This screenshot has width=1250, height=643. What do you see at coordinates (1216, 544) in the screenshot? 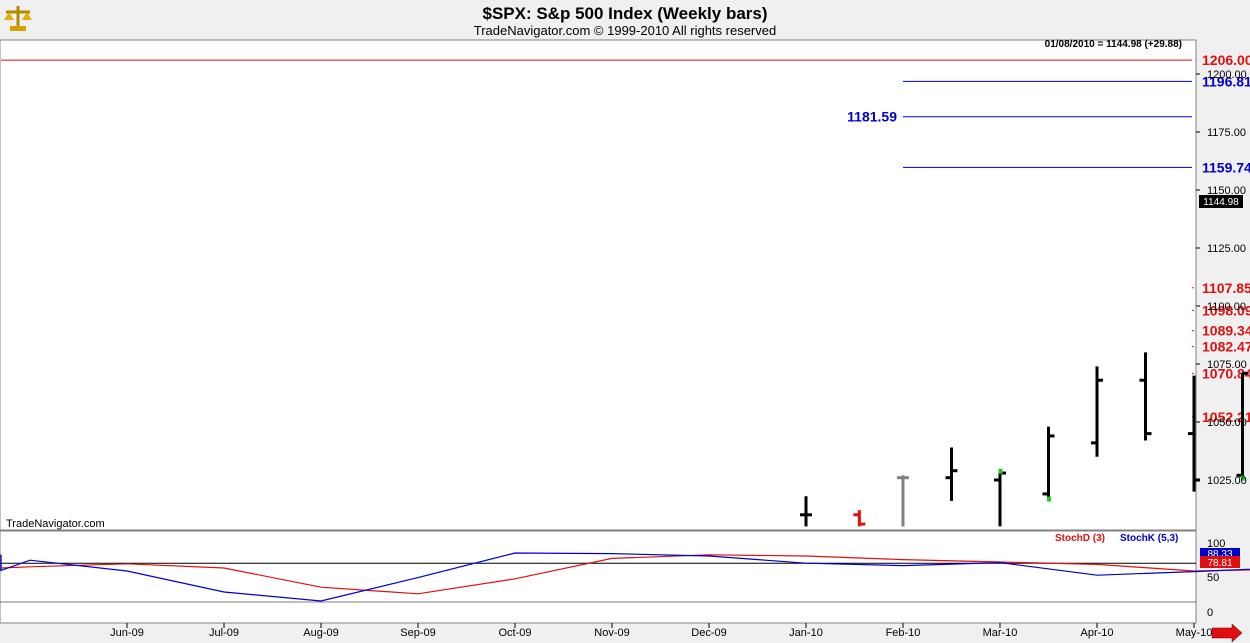
I see `indicator-tick-label: 100` at bounding box center [1216, 544].